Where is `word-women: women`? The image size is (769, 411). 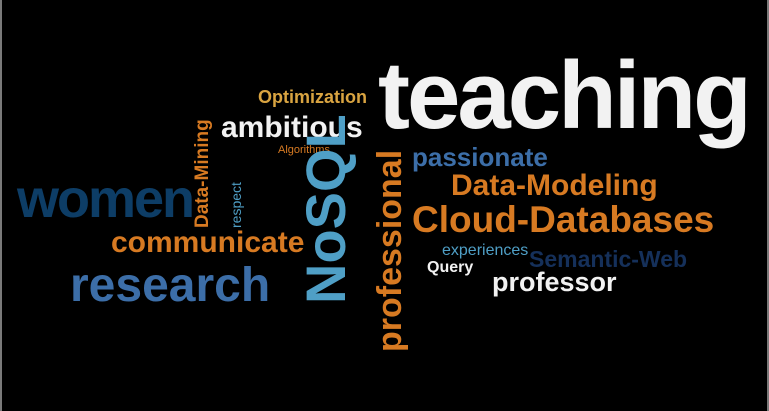
word-women: women is located at coordinates (106, 199).